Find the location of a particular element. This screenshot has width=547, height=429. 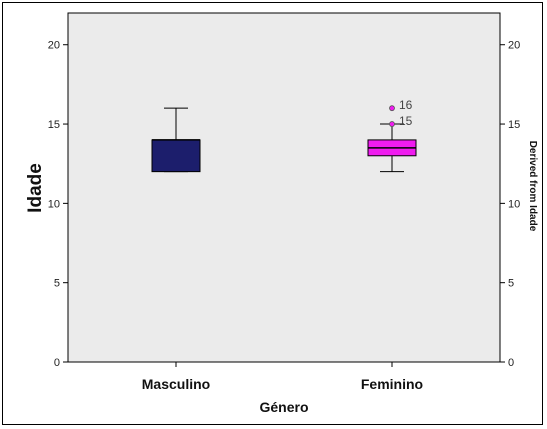

right-tick-label: 0 is located at coordinates (511, 363).